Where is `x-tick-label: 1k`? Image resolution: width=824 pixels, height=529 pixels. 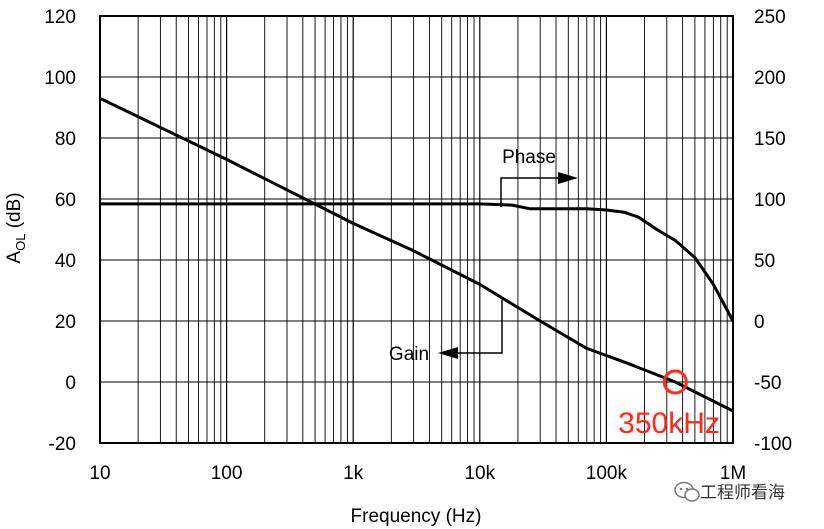
x-tick-label: 1k is located at coordinates (353, 473).